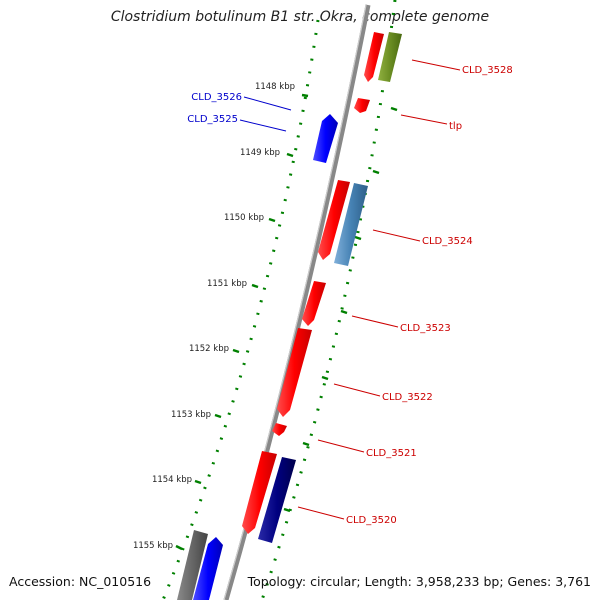  I want to click on tick-label: 1152 kbp, so click(209, 349).